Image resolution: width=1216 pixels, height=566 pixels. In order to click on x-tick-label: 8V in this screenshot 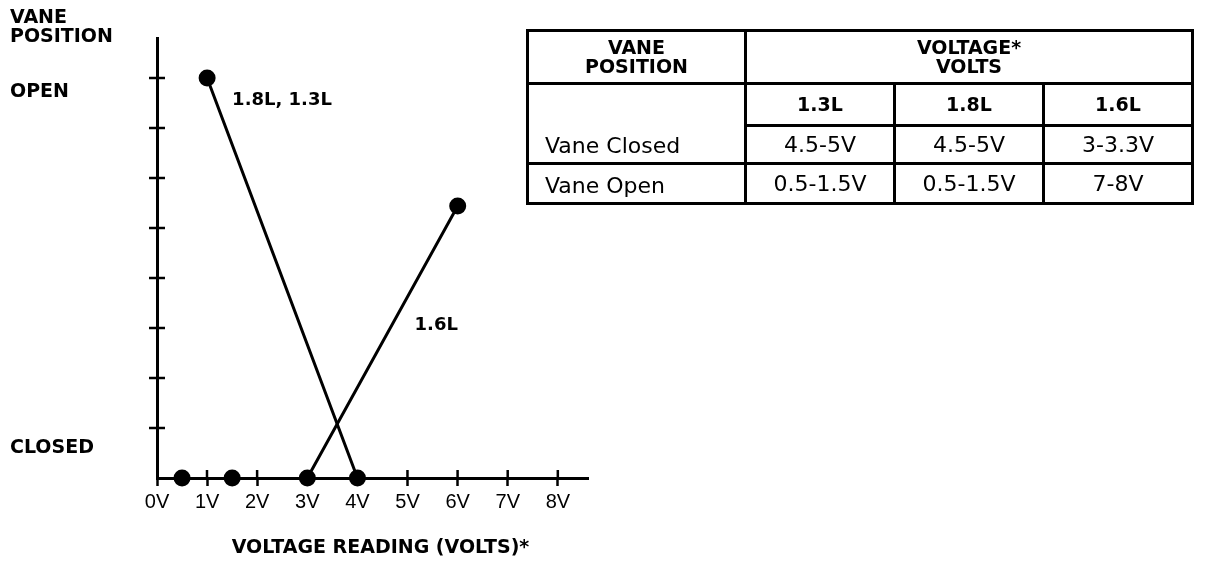, I will do `click(558, 500)`.